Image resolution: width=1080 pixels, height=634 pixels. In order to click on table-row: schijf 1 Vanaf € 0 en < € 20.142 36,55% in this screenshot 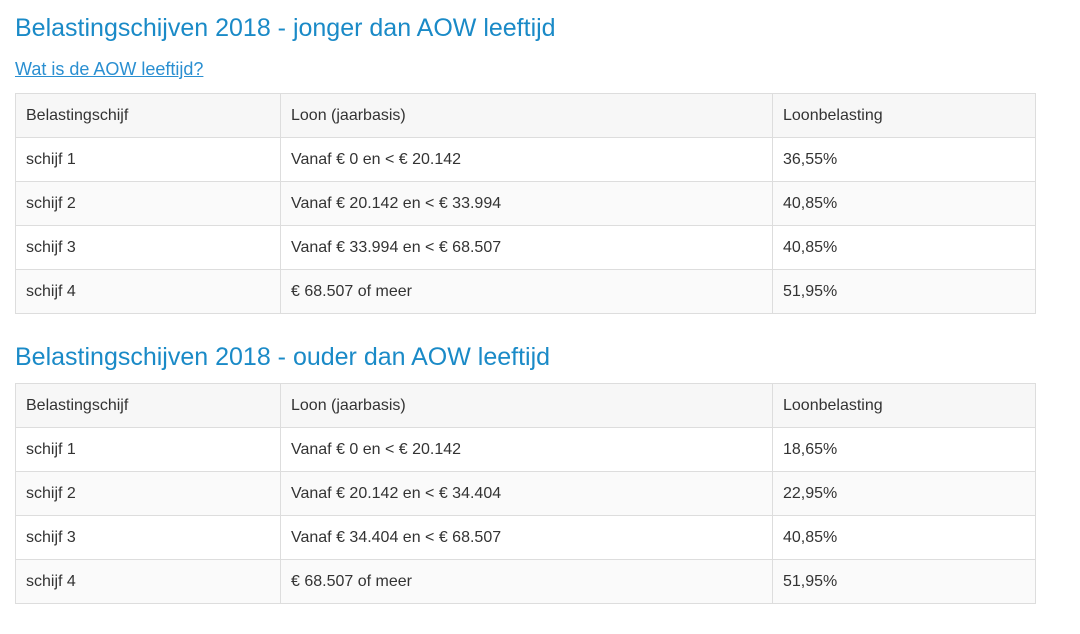, I will do `click(525, 159)`.